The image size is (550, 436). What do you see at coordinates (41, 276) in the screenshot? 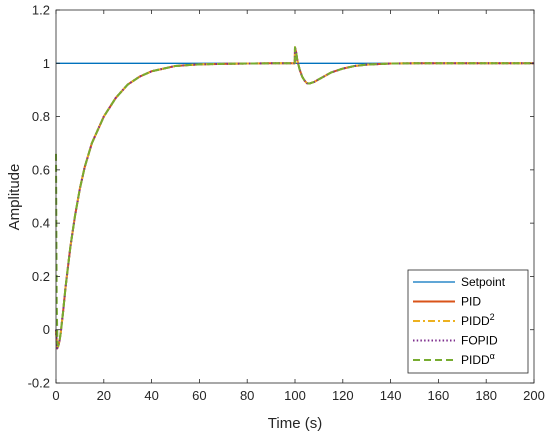
I see `y-tick-label: 0.2` at bounding box center [41, 276].